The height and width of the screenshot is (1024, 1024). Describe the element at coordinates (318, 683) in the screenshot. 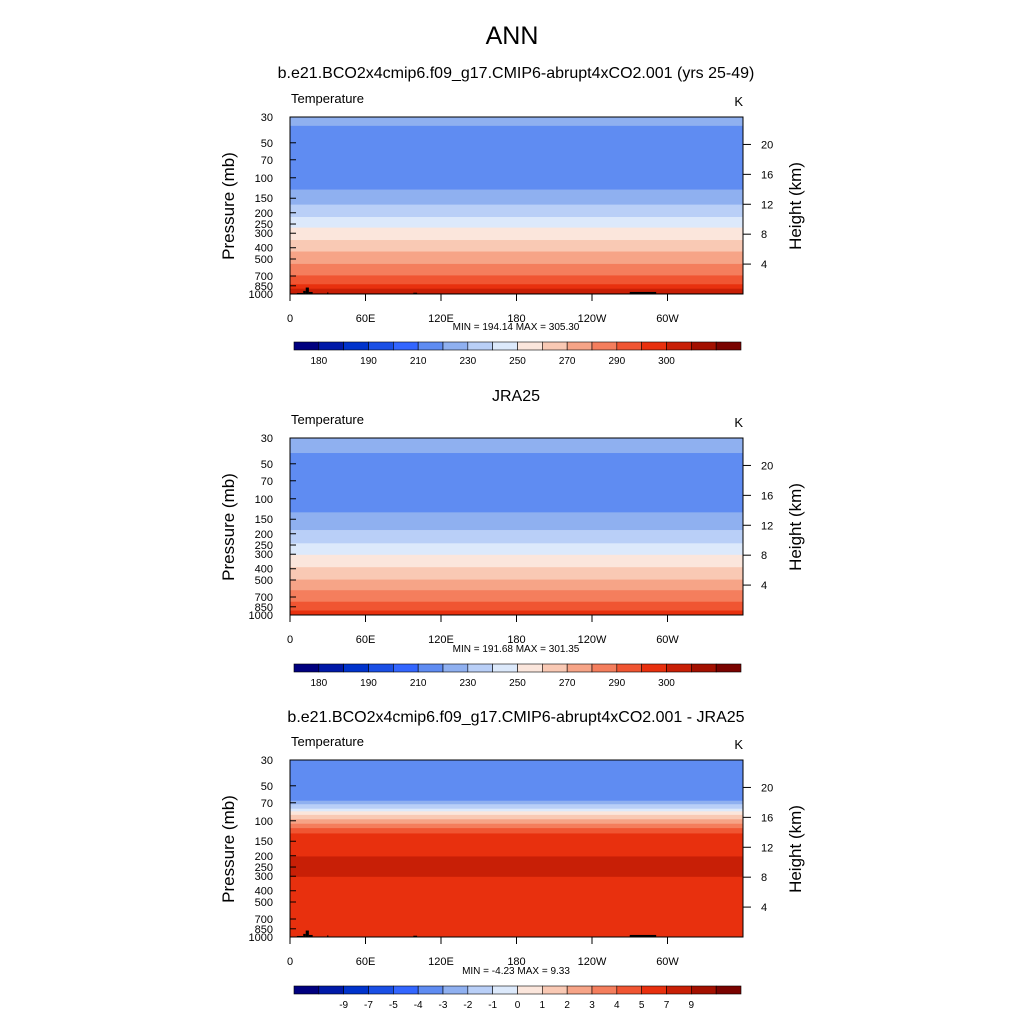

I see `colorbar-label: 180` at that location.